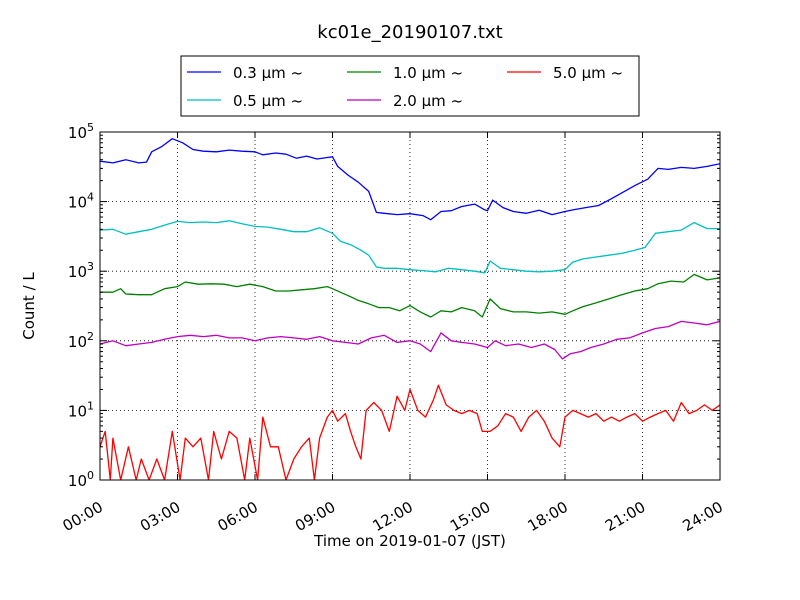 This screenshot has height=600, width=800. I want to click on x-tick-label: 03:00, so click(160, 516).